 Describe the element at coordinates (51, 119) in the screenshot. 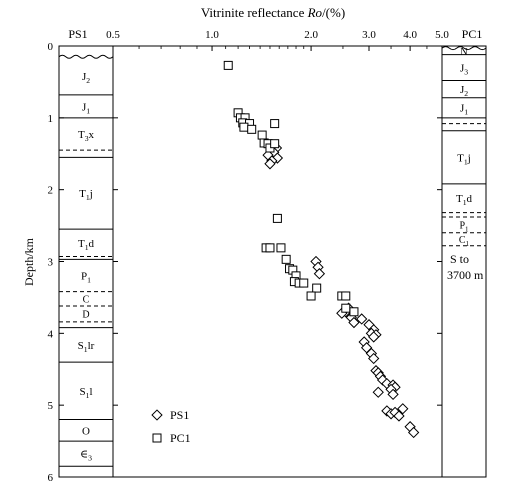

I see `y-tick-label: 1` at that location.